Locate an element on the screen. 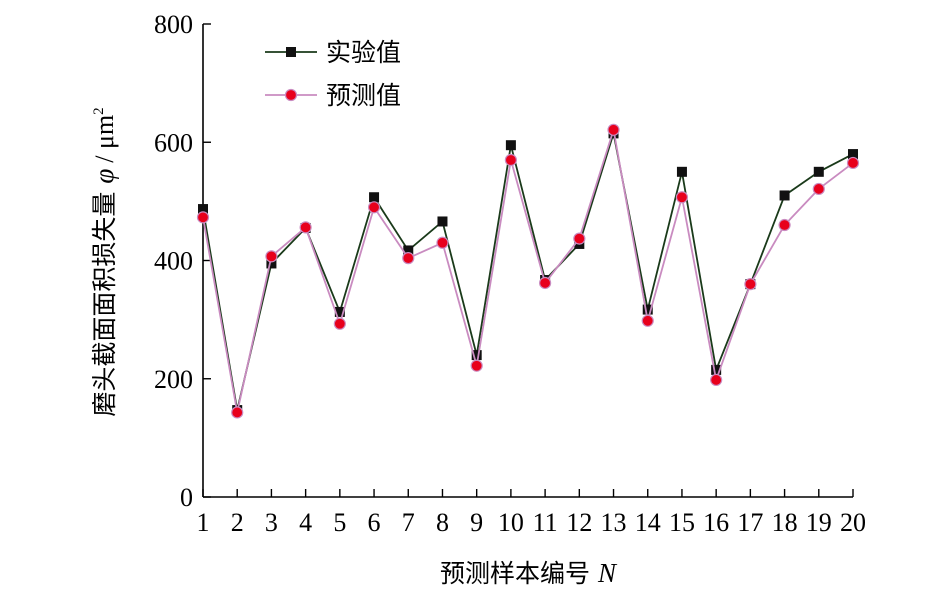  x-tick-label: 4 is located at coordinates (305, 522).